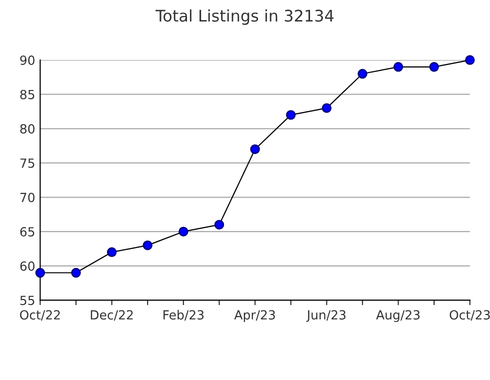  Describe the element at coordinates (111, 315) in the screenshot. I see `x-tick-label: Dec/22` at that location.